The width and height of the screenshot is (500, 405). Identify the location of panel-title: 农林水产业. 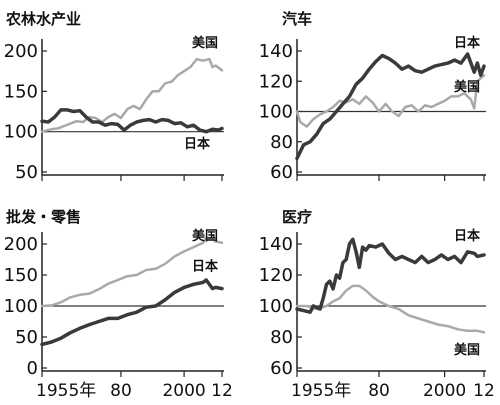
(43, 19).